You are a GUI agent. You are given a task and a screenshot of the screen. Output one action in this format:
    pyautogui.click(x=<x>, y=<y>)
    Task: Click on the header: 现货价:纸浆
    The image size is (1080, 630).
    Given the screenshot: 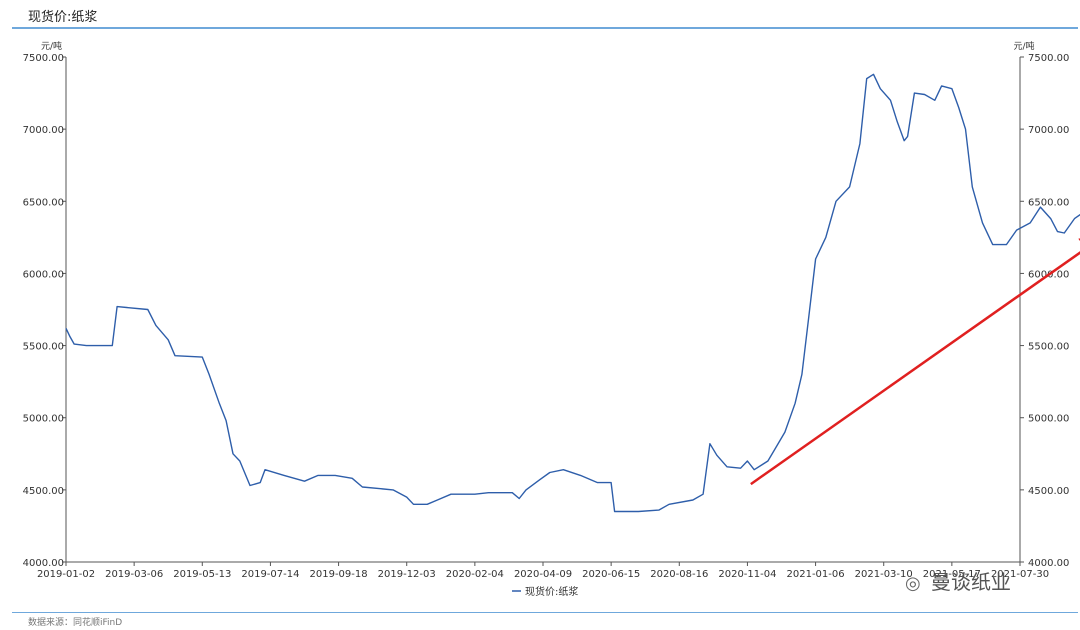 What is the action you would take?
    pyautogui.click(x=540, y=14)
    